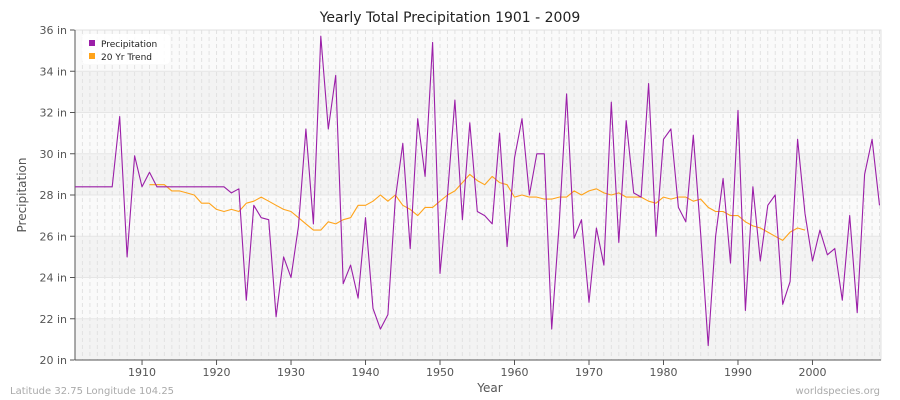  Describe the element at coordinates (589, 372) in the screenshot. I see `x-tick-label: 1970` at that location.